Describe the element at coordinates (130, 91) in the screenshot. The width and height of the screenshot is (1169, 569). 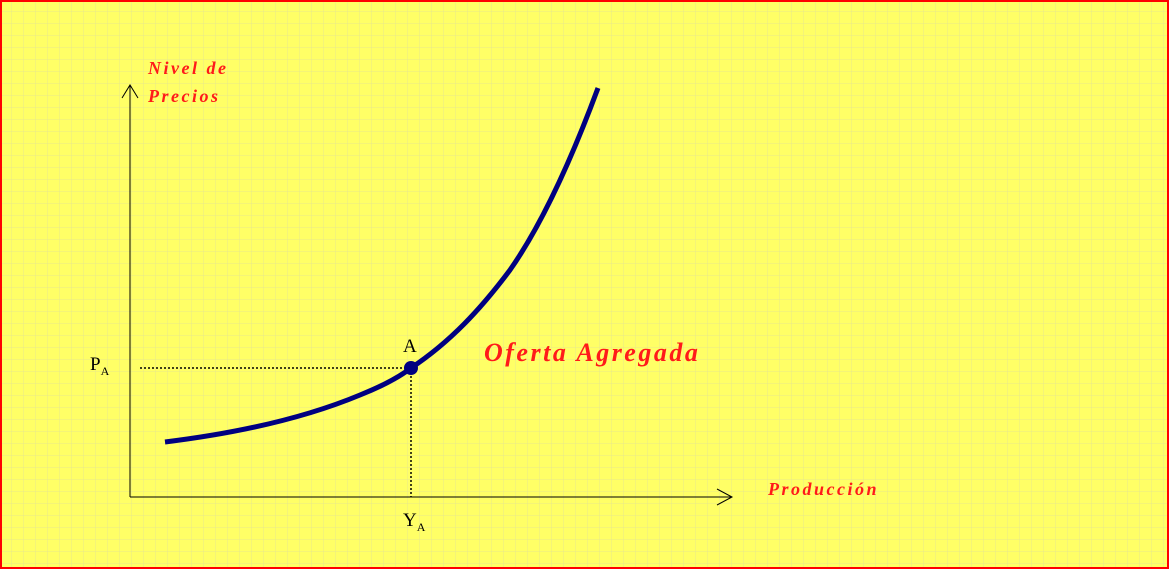
I see `y-arrow` at that location.